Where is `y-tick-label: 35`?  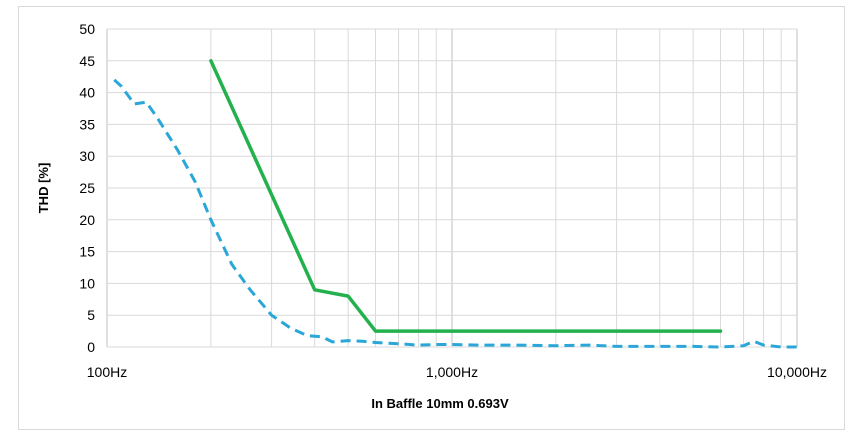 y-tick-label: 35 is located at coordinates (87, 124).